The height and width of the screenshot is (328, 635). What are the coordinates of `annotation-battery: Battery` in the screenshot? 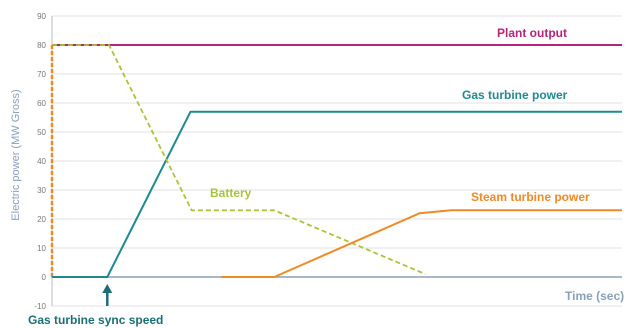 It's located at (231, 193).